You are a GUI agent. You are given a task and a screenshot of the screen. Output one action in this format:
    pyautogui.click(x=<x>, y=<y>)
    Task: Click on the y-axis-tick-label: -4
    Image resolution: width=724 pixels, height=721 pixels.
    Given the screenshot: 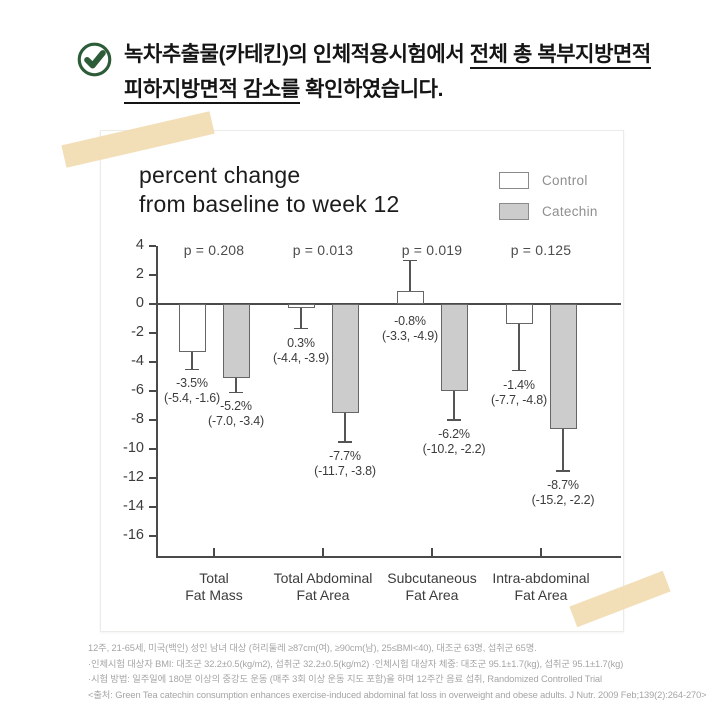 What is the action you would take?
    pyautogui.click(x=137, y=361)
    